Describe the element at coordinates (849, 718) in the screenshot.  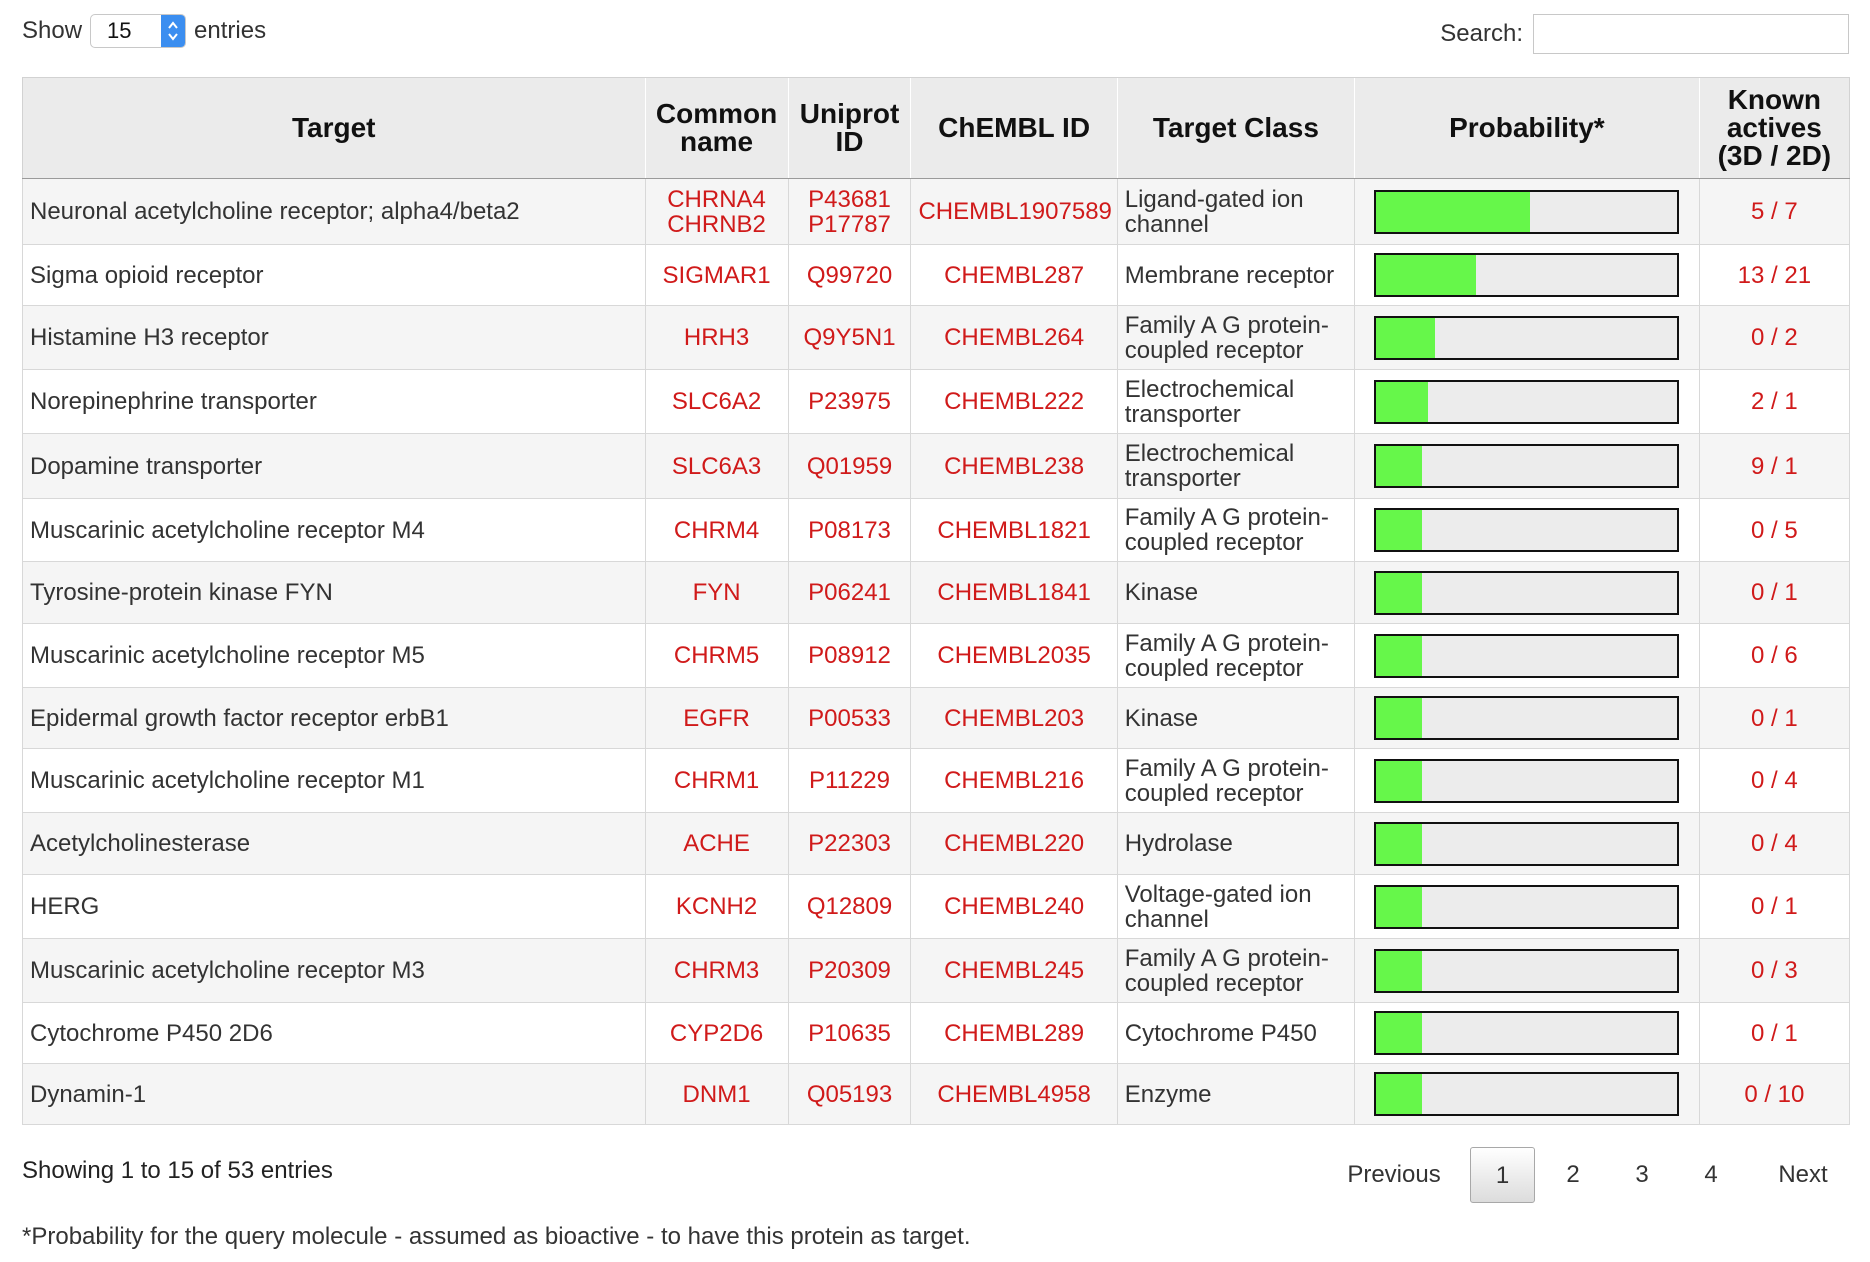
I see `uniprot-id-link: P00533` at that location.